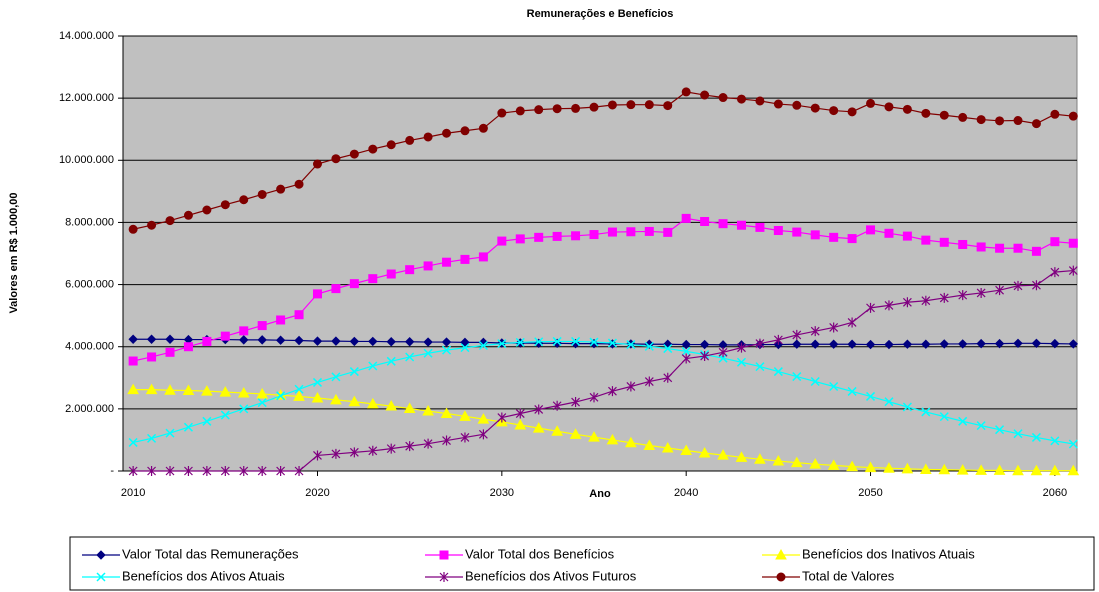 The image size is (1099, 592). I want to click on x-tick-label: 2050, so click(870, 493).